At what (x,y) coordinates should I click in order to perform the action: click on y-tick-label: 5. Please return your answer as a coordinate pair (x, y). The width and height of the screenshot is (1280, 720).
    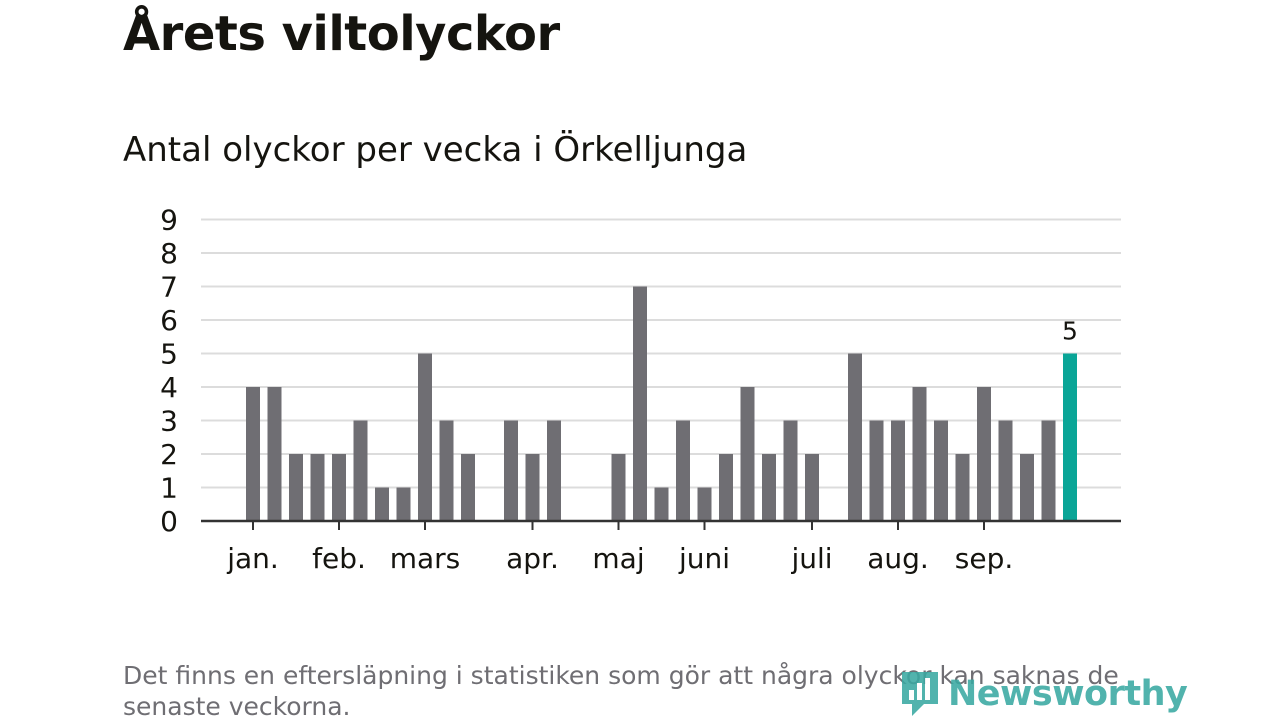
    Looking at the image, I should click on (169, 354).